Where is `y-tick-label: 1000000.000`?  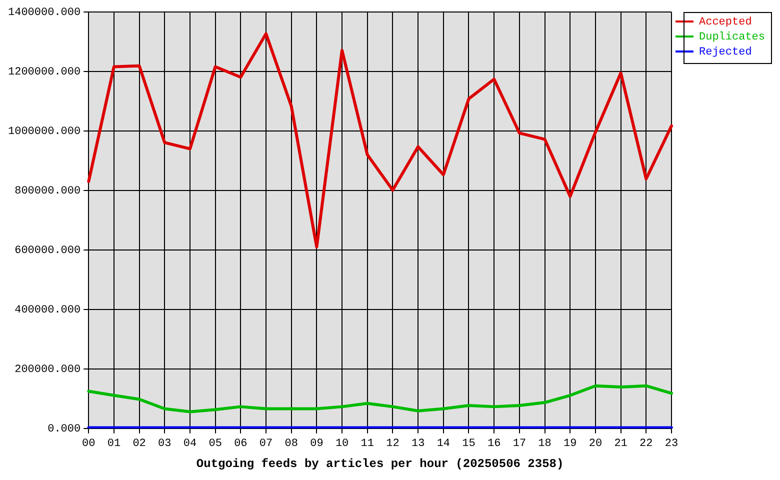 y-tick-label: 1000000.000 is located at coordinates (44, 132).